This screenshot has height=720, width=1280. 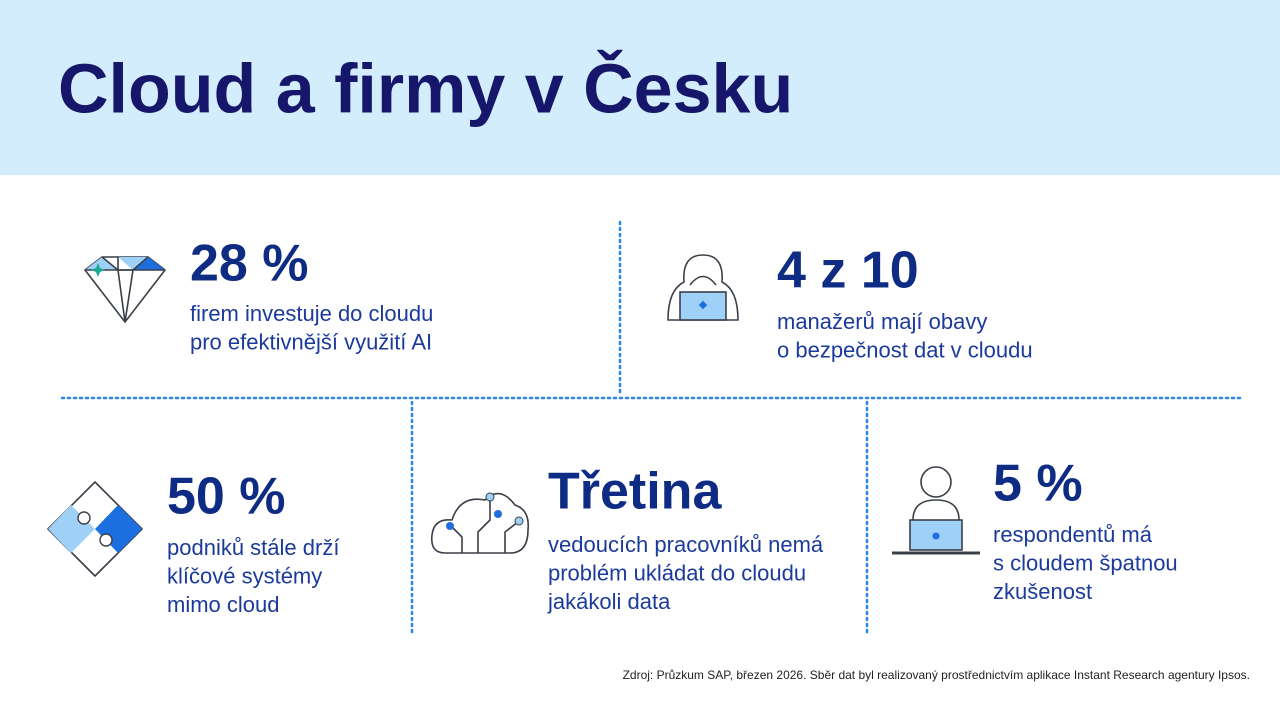 What do you see at coordinates (905, 349) in the screenshot?
I see `stat-description: o bezpečnost dat v cloudu` at bounding box center [905, 349].